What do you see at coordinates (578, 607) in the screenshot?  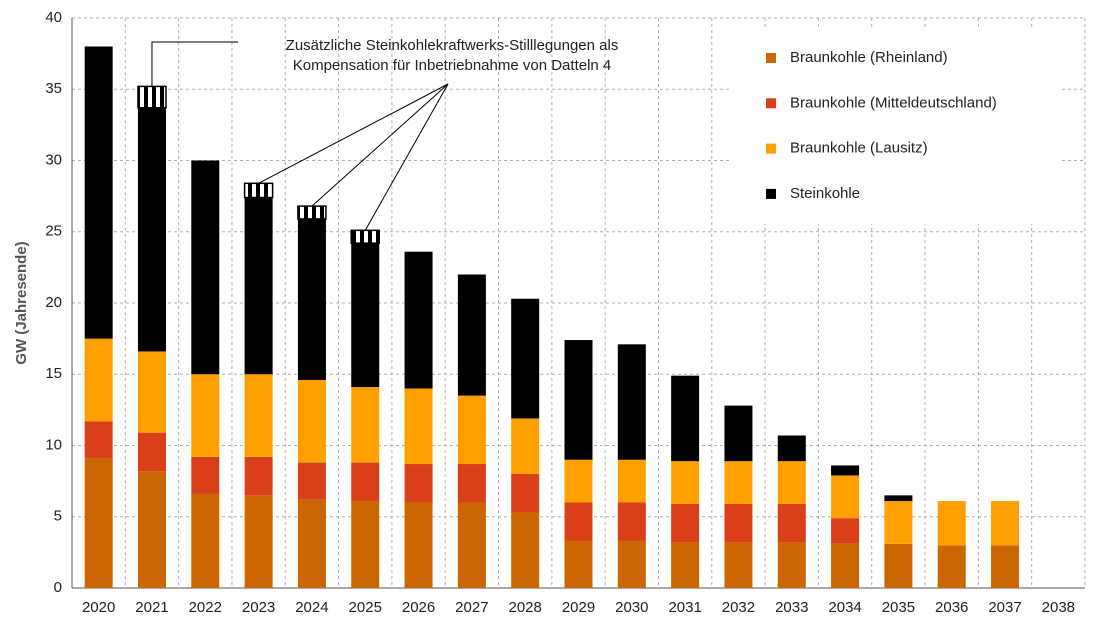 I see `x-tick-label: 2029` at bounding box center [578, 607].